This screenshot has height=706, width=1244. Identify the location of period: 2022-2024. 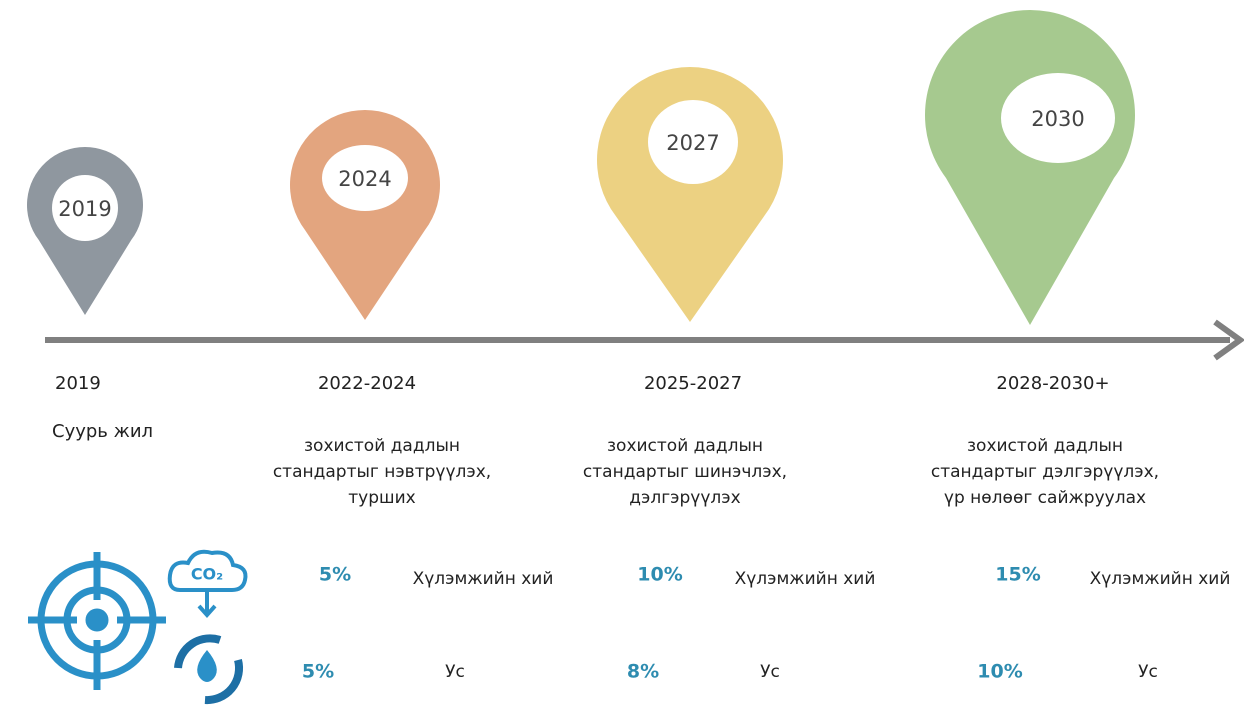
(367, 383).